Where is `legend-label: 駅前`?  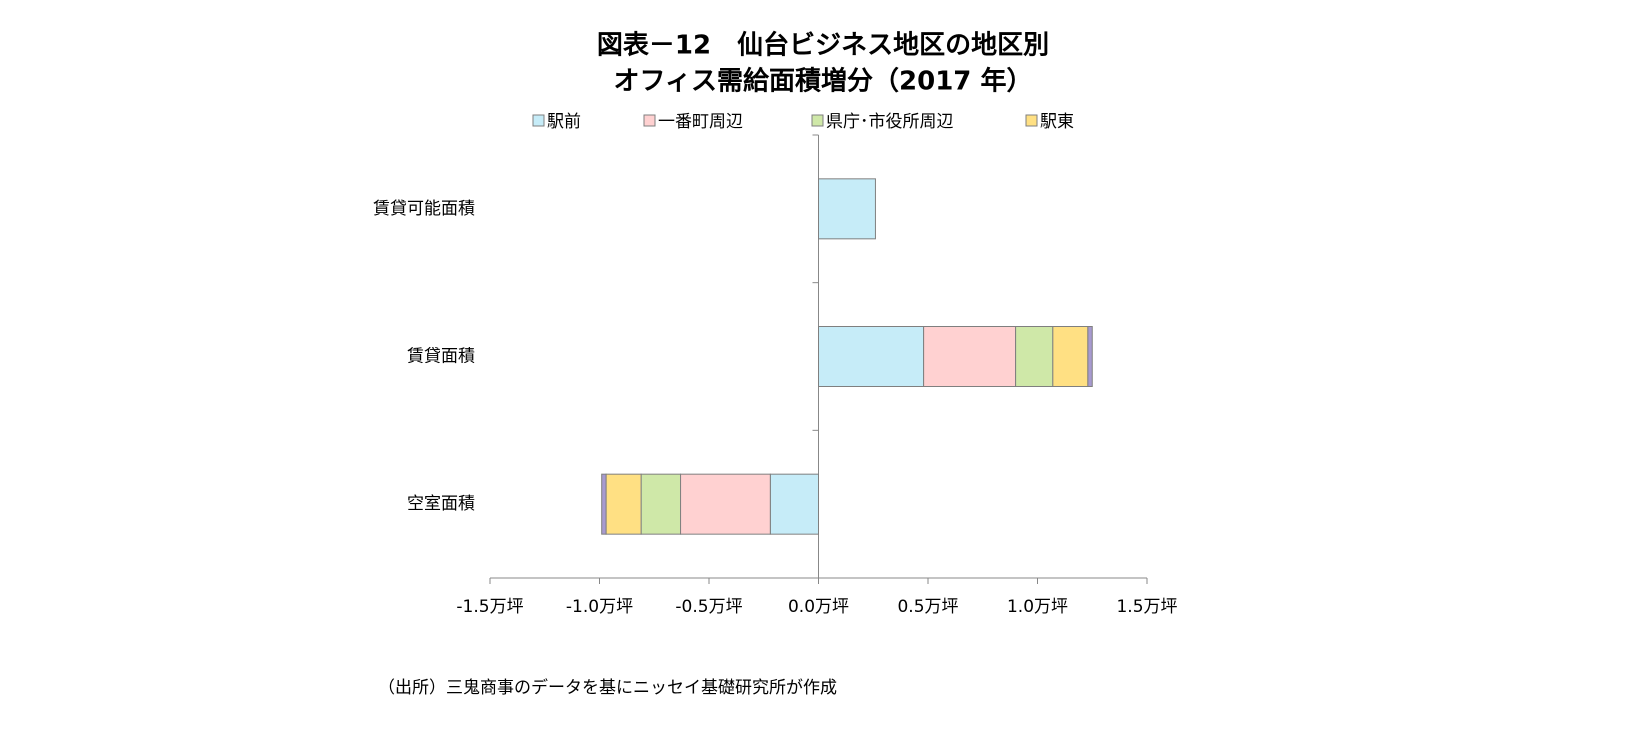 legend-label: 駅前 is located at coordinates (564, 122).